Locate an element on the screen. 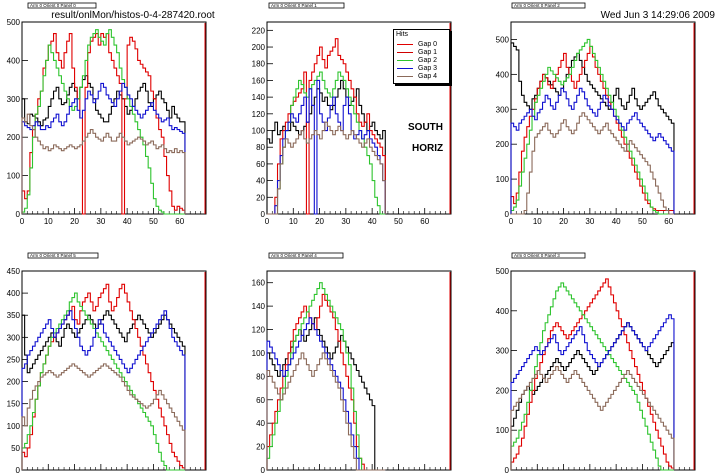 The width and height of the screenshot is (721, 474). x-tick-label: 50 is located at coordinates (642, 221).